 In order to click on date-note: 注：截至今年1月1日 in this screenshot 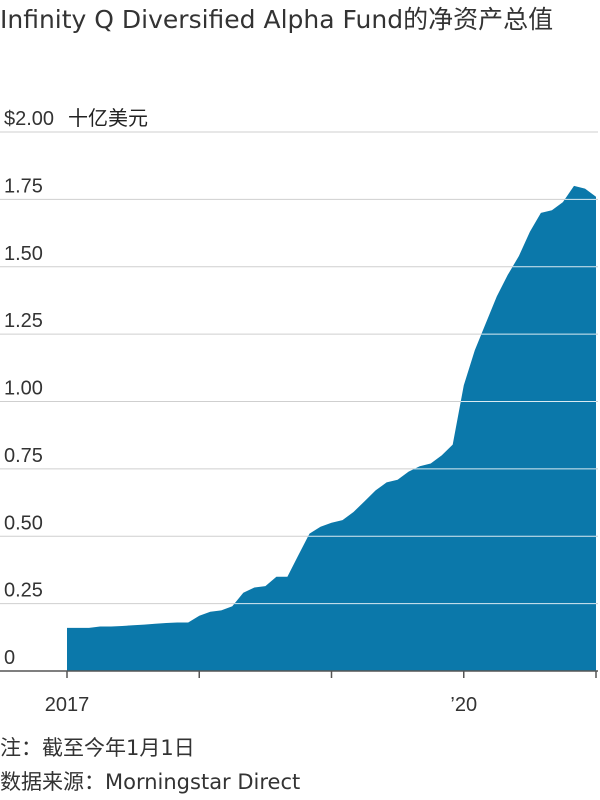, I will do `click(97, 748)`.